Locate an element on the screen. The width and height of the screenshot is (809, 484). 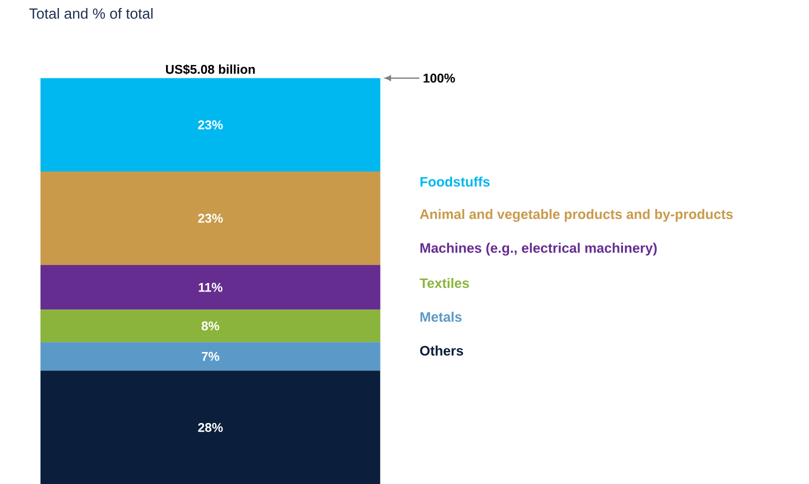
data-label: 28% is located at coordinates (210, 427).